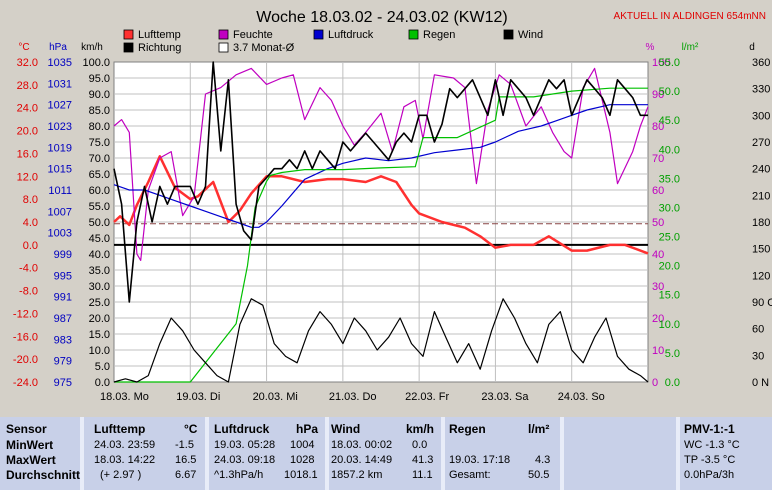 The width and height of the screenshot is (772, 490). I want to click on day-label-4: 22.03. Fr, so click(427, 397).